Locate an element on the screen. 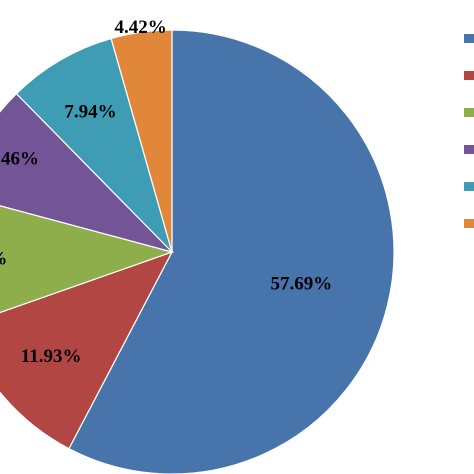 The width and height of the screenshot is (474, 474). pie-data-label-1: 57.69% is located at coordinates (301, 283).